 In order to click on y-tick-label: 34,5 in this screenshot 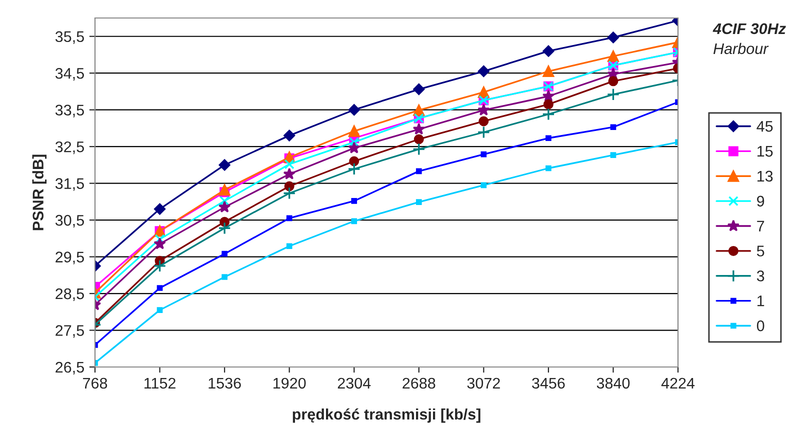, I will do `click(69, 74)`.